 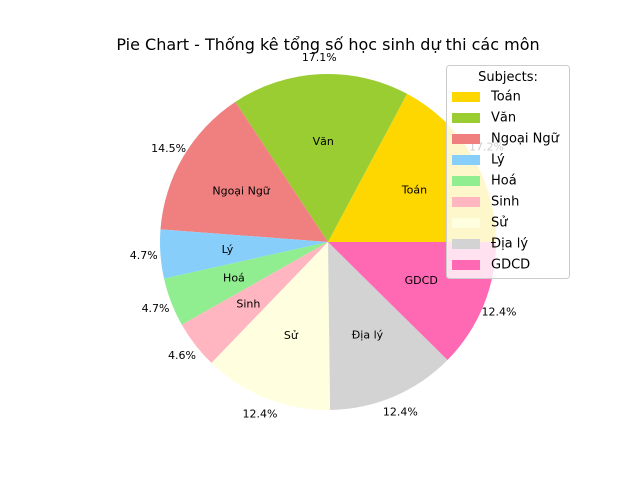 I want to click on pie-inner-label: Văn, so click(x=323, y=141).